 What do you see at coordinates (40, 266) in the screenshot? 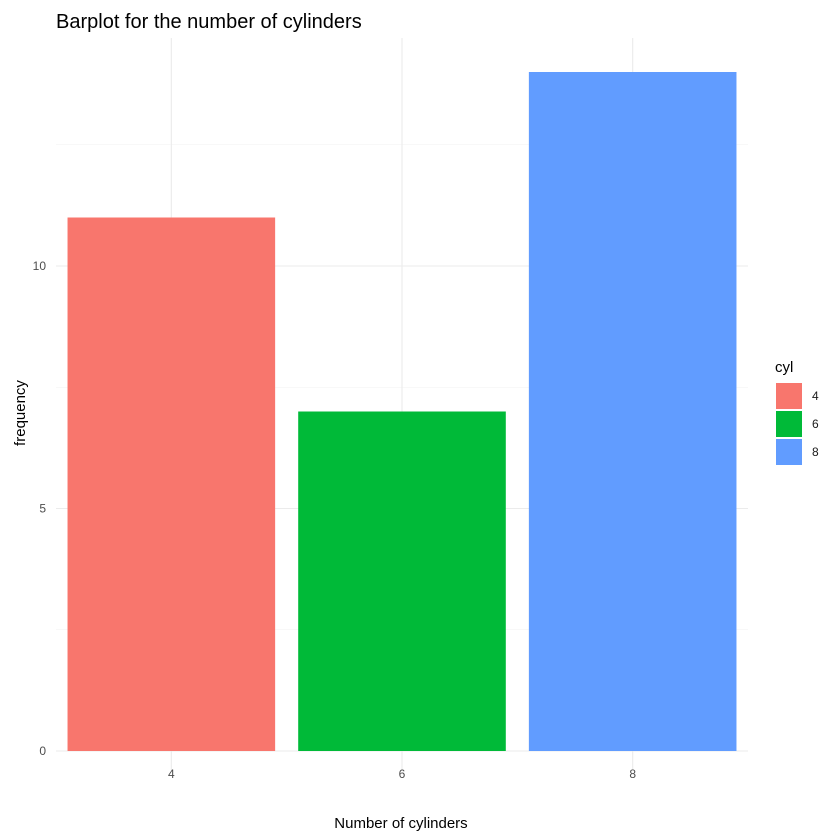
I see `y-tick-label: 10` at bounding box center [40, 266].